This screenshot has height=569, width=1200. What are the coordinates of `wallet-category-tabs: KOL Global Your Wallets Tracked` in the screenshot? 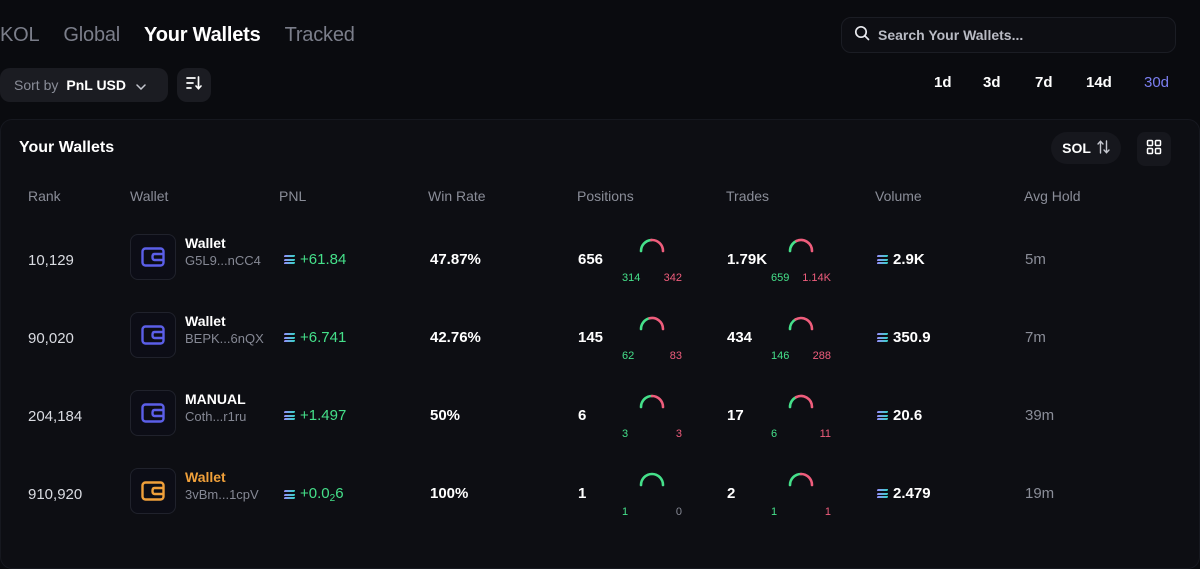 It's located at (189, 35).